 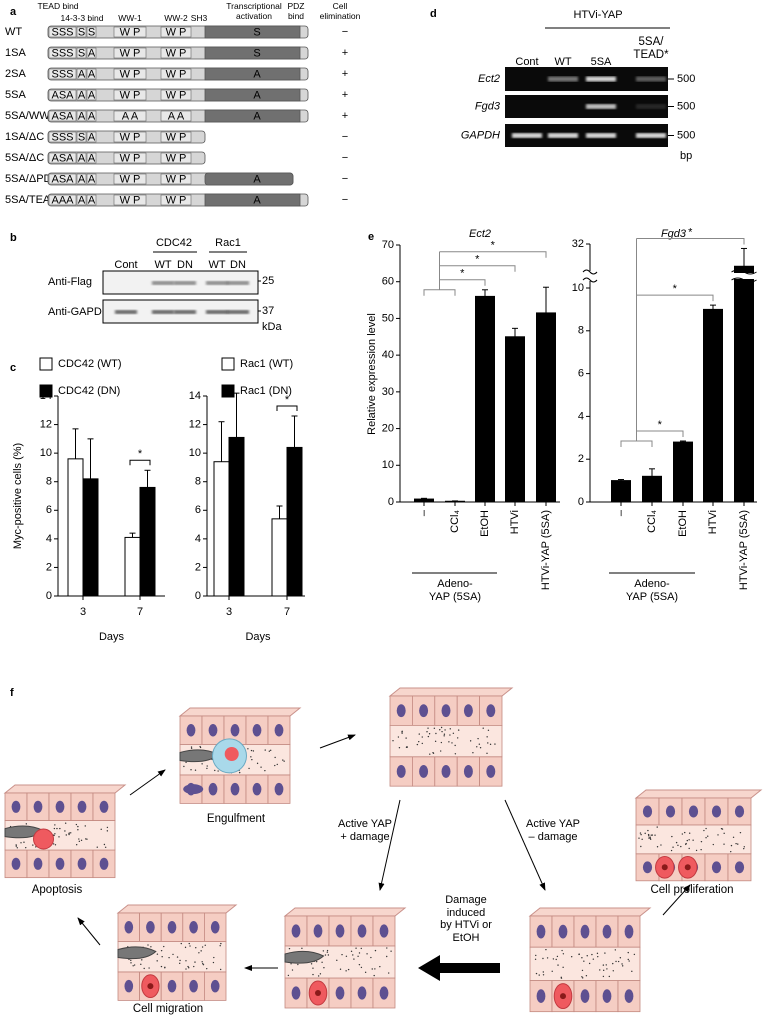 I want to click on construct-name: WT, so click(x=13, y=32).